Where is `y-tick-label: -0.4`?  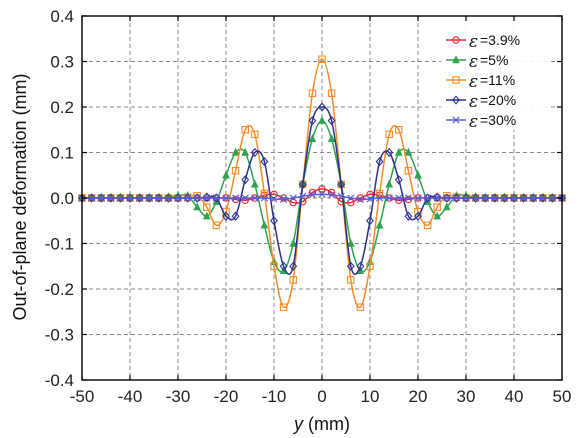
y-tick-label: -0.4 is located at coordinates (59, 380).